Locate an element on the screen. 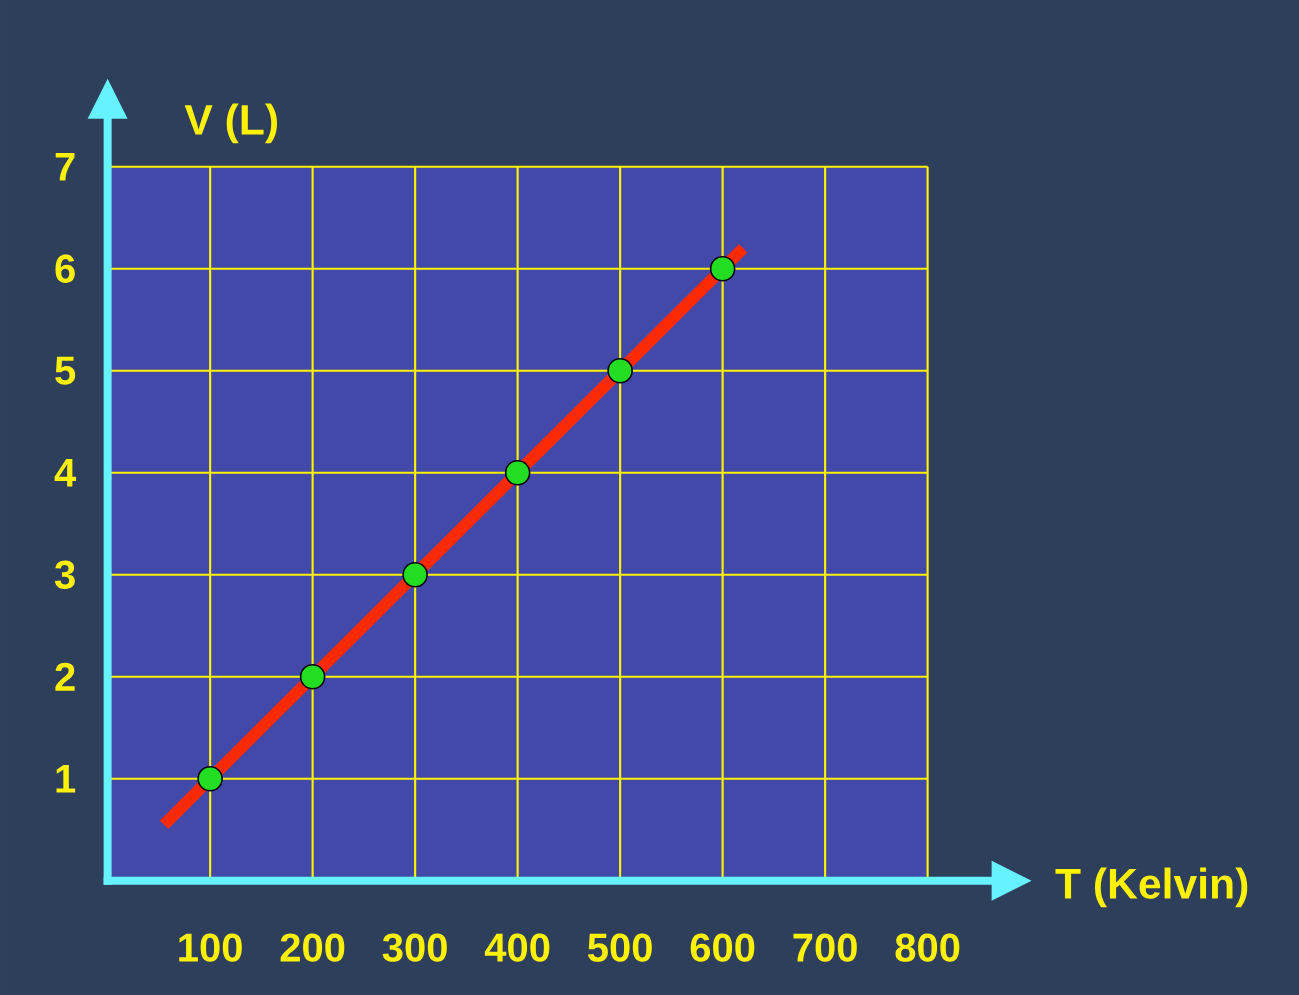  x-axis-title: T (Kelvin) is located at coordinates (1151, 887).